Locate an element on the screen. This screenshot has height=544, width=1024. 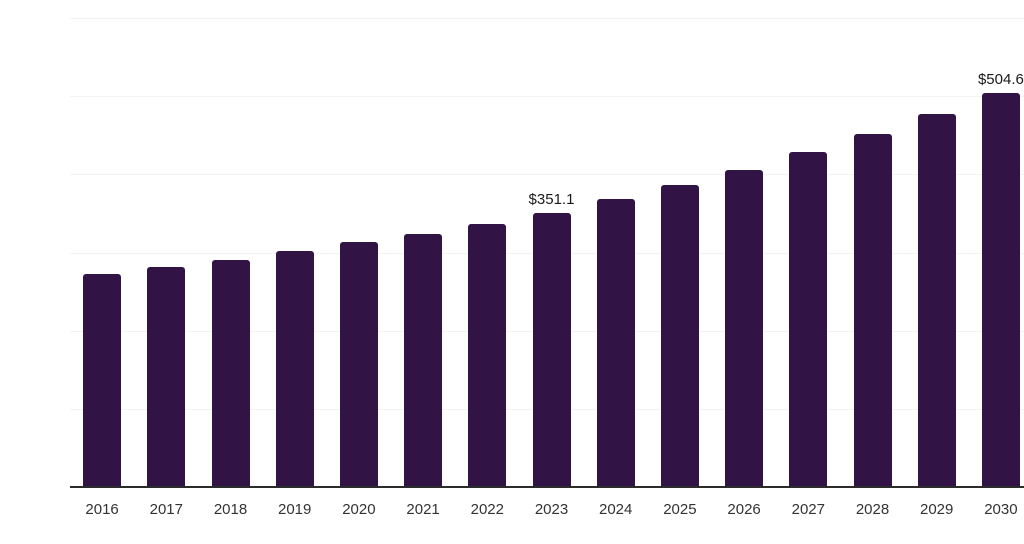
x-tick-label-2021: 2021 is located at coordinates (423, 509).